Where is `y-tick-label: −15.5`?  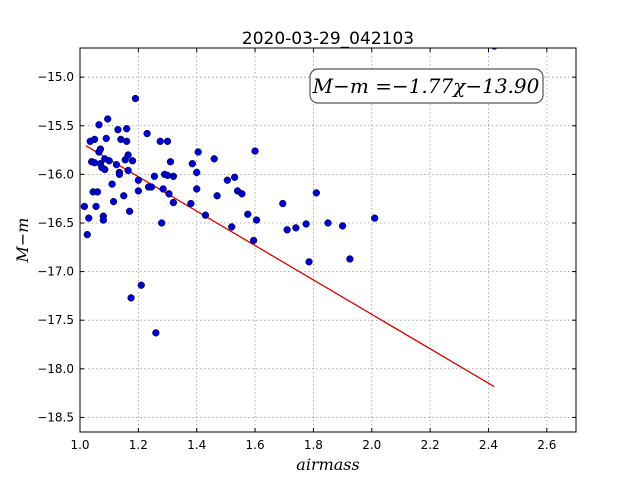
y-tick-label: −15.5 is located at coordinates (55, 126).